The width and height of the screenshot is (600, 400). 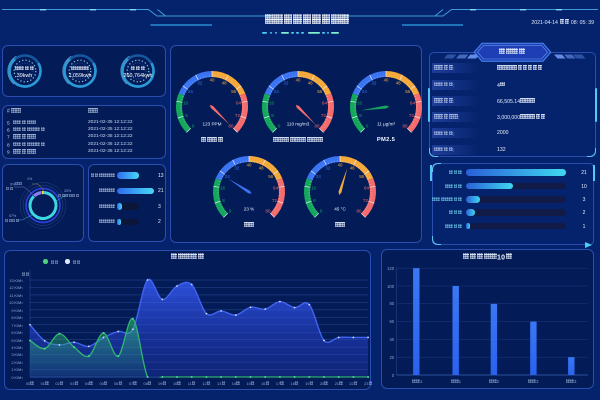 I want to click on svg-text: 123 PPM, so click(x=212, y=123).